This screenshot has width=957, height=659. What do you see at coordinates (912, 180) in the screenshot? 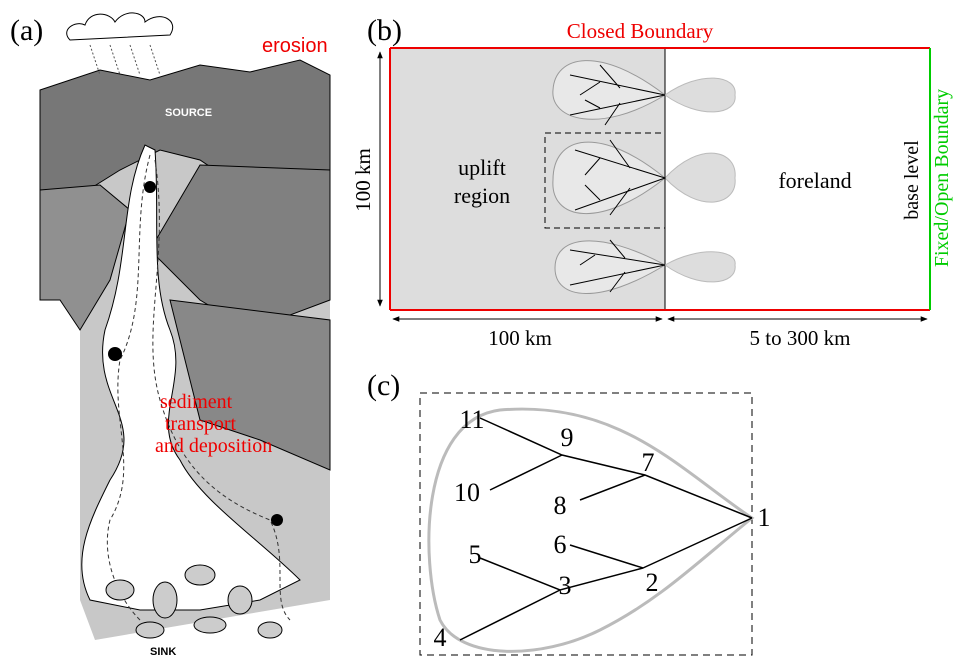
I see `base-level-label: base level` at bounding box center [912, 180].